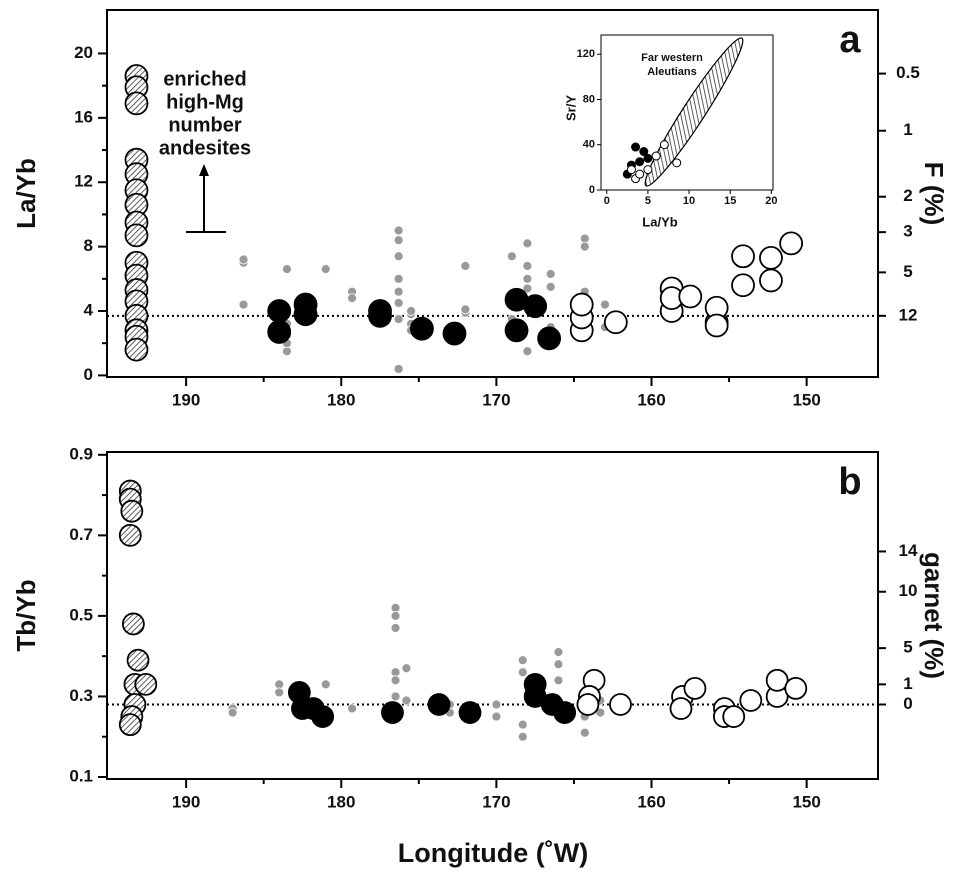  Describe the element at coordinates (689, 201) in the screenshot. I see `x-tick-label: 10` at that location.